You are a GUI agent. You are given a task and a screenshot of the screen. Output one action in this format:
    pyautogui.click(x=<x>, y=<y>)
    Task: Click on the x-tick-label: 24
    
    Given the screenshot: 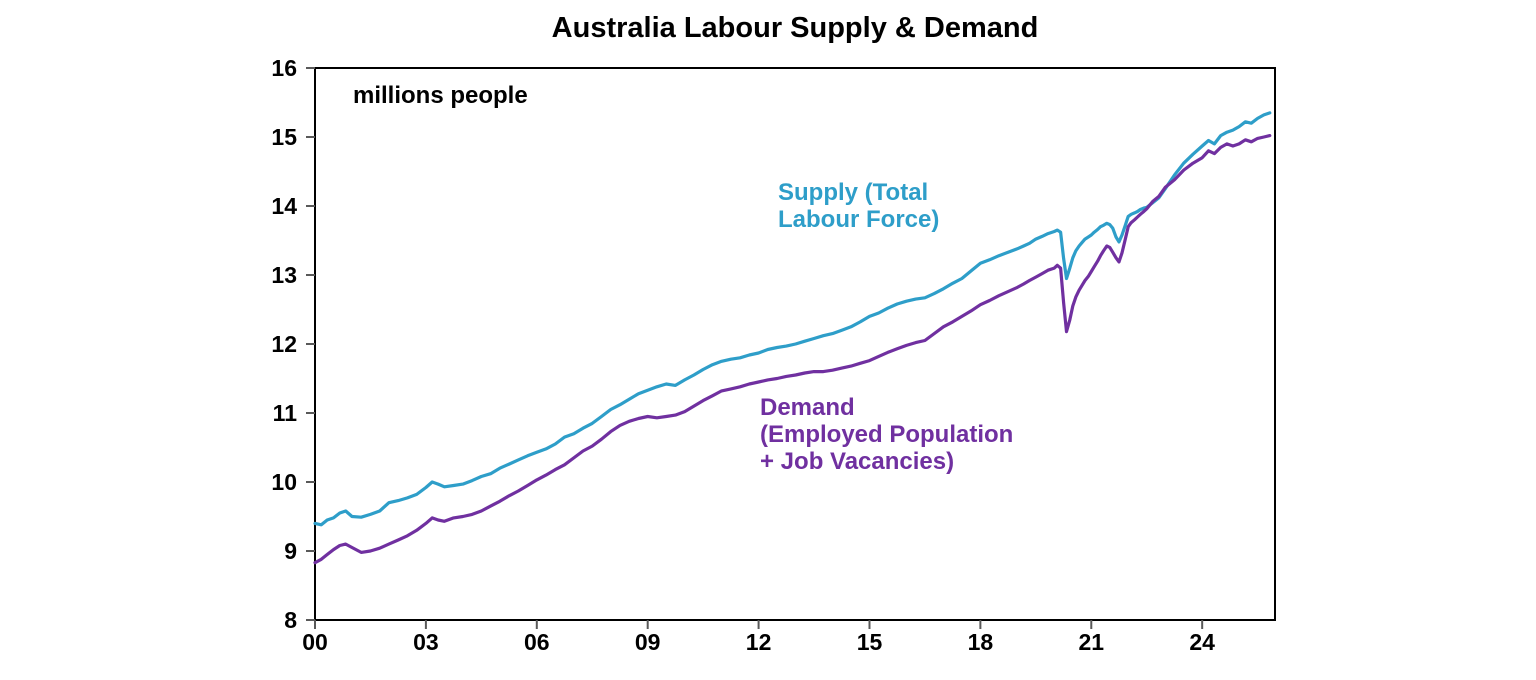 What is the action you would take?
    pyautogui.click(x=1202, y=642)
    